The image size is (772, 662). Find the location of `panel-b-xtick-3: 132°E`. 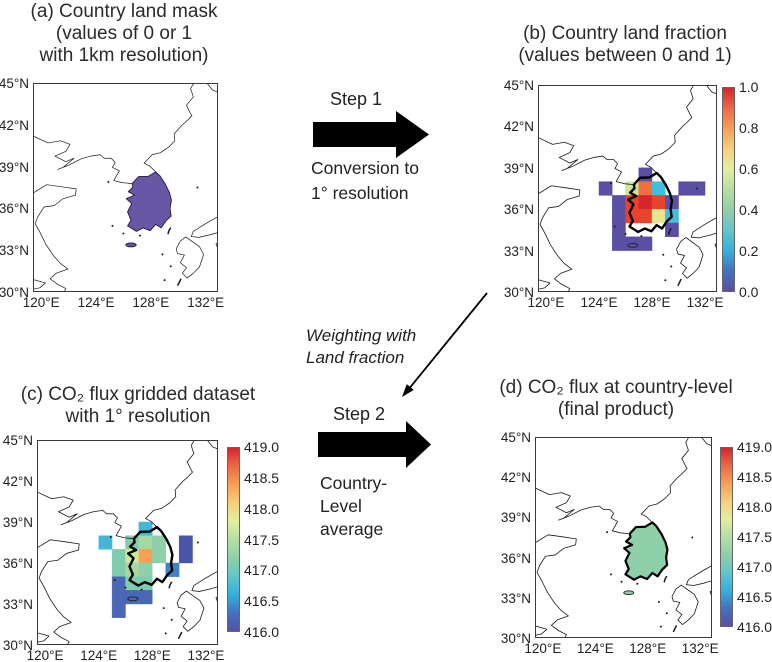

panel-b-xtick-3: 132°E is located at coordinates (705, 302).